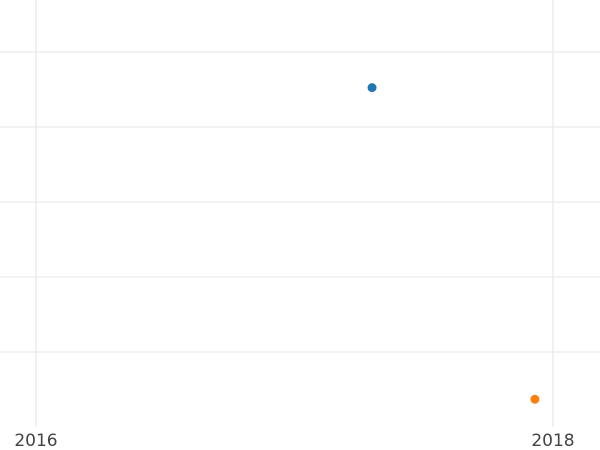 This screenshot has width=600, height=450. What do you see at coordinates (35, 440) in the screenshot?
I see `x-tick-label: 2016` at bounding box center [35, 440].